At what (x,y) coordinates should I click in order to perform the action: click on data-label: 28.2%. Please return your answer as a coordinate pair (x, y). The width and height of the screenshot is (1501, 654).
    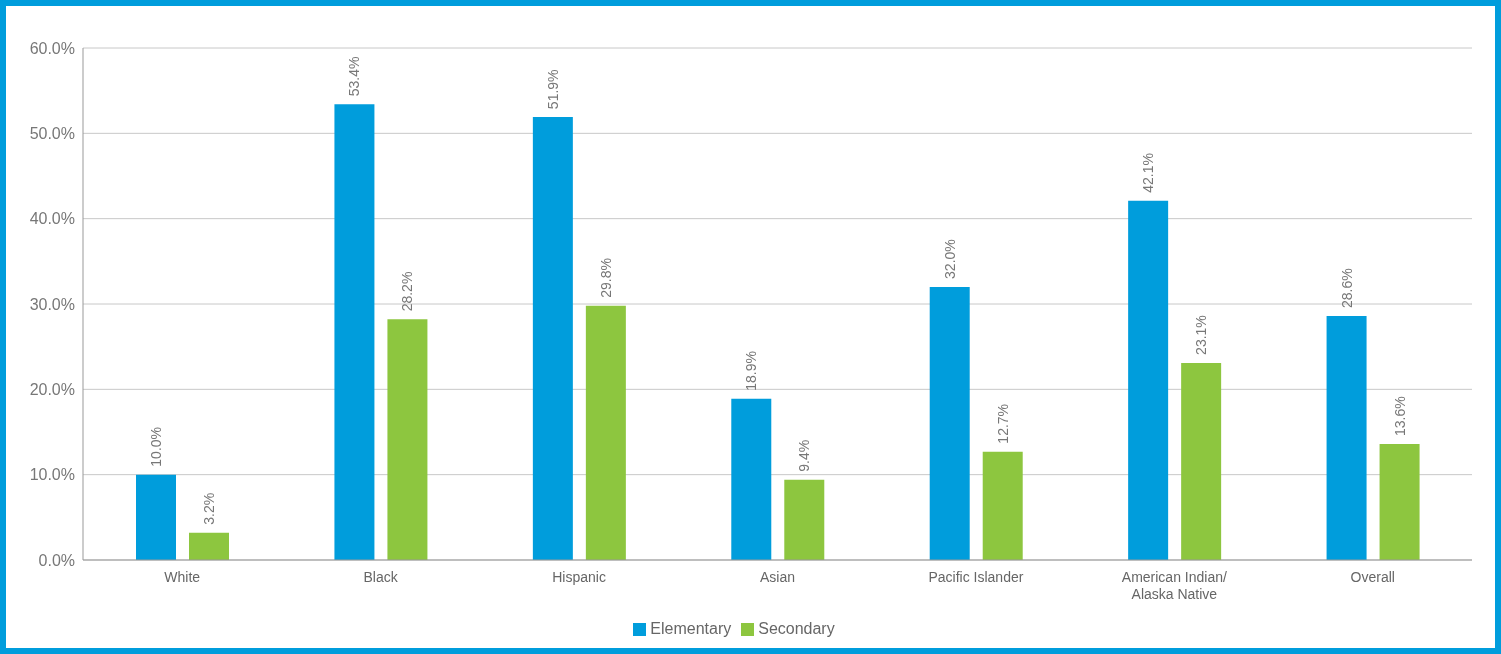
    Looking at the image, I should click on (407, 291).